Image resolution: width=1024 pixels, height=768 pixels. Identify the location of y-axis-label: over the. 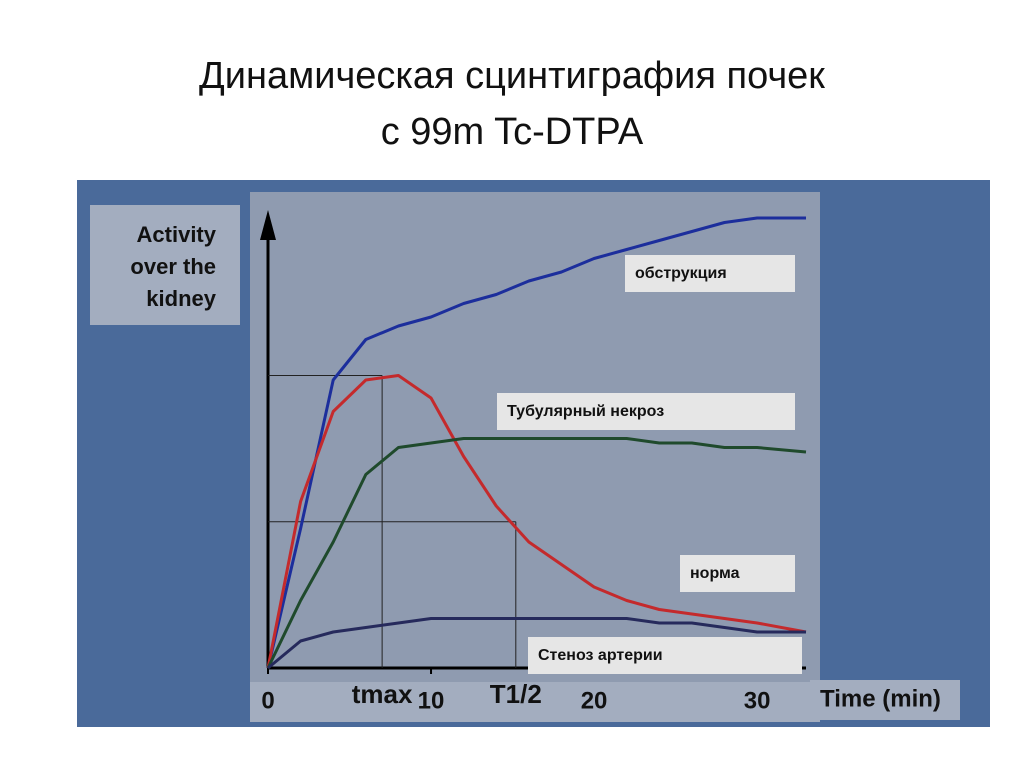
(173, 266).